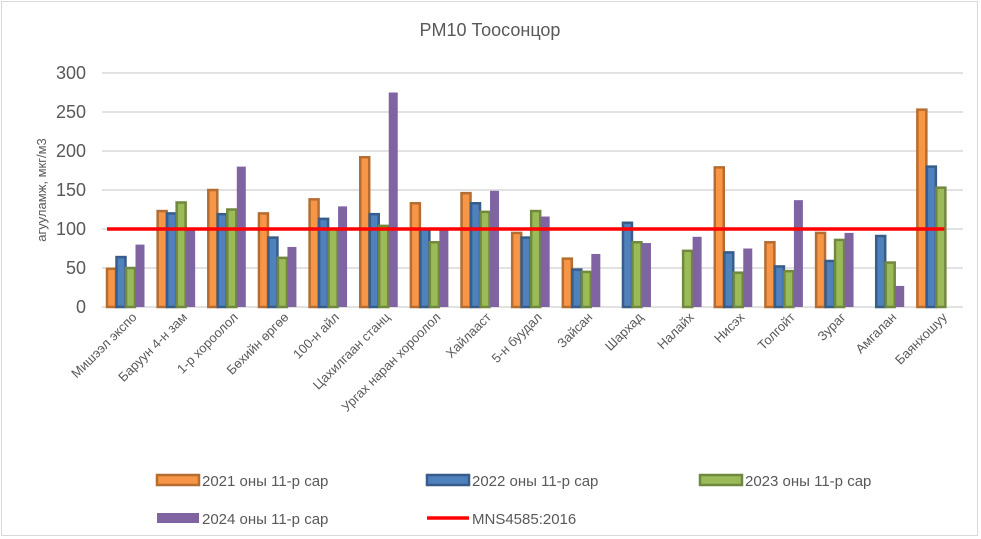 Image resolution: width=981 pixels, height=539 pixels. Describe the element at coordinates (76, 268) in the screenshot. I see `y-tick-label: 50` at that location.